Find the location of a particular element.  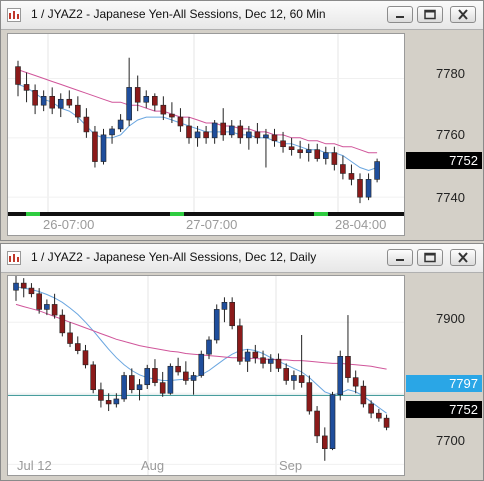

price-scale-60min: 7780 7760 7740 7752 is located at coordinates (444, 134).